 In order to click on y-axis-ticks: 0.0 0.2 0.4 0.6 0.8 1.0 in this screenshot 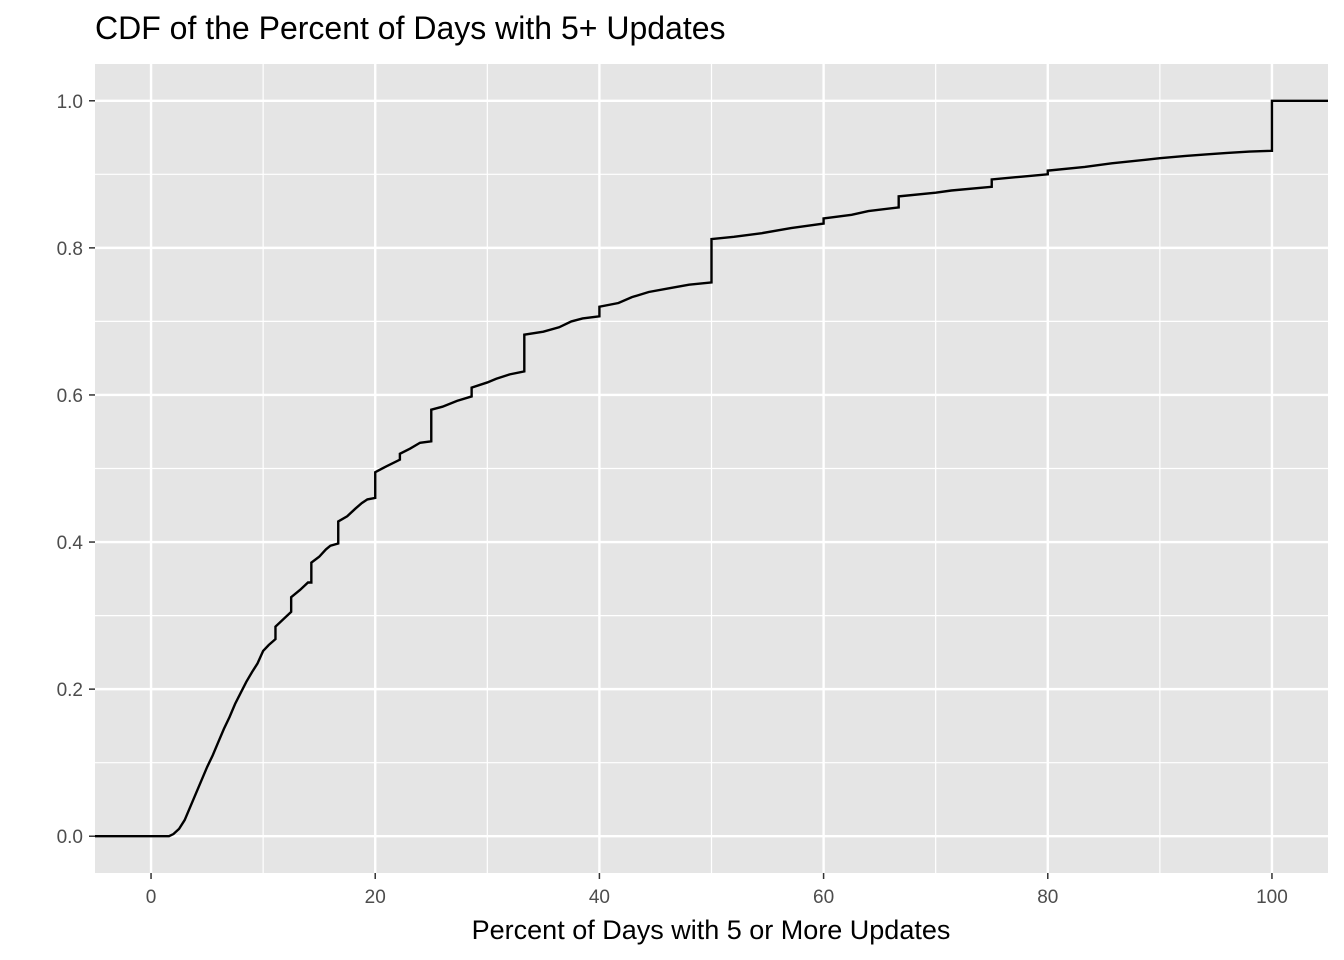, I will do `click(76, 470)`.